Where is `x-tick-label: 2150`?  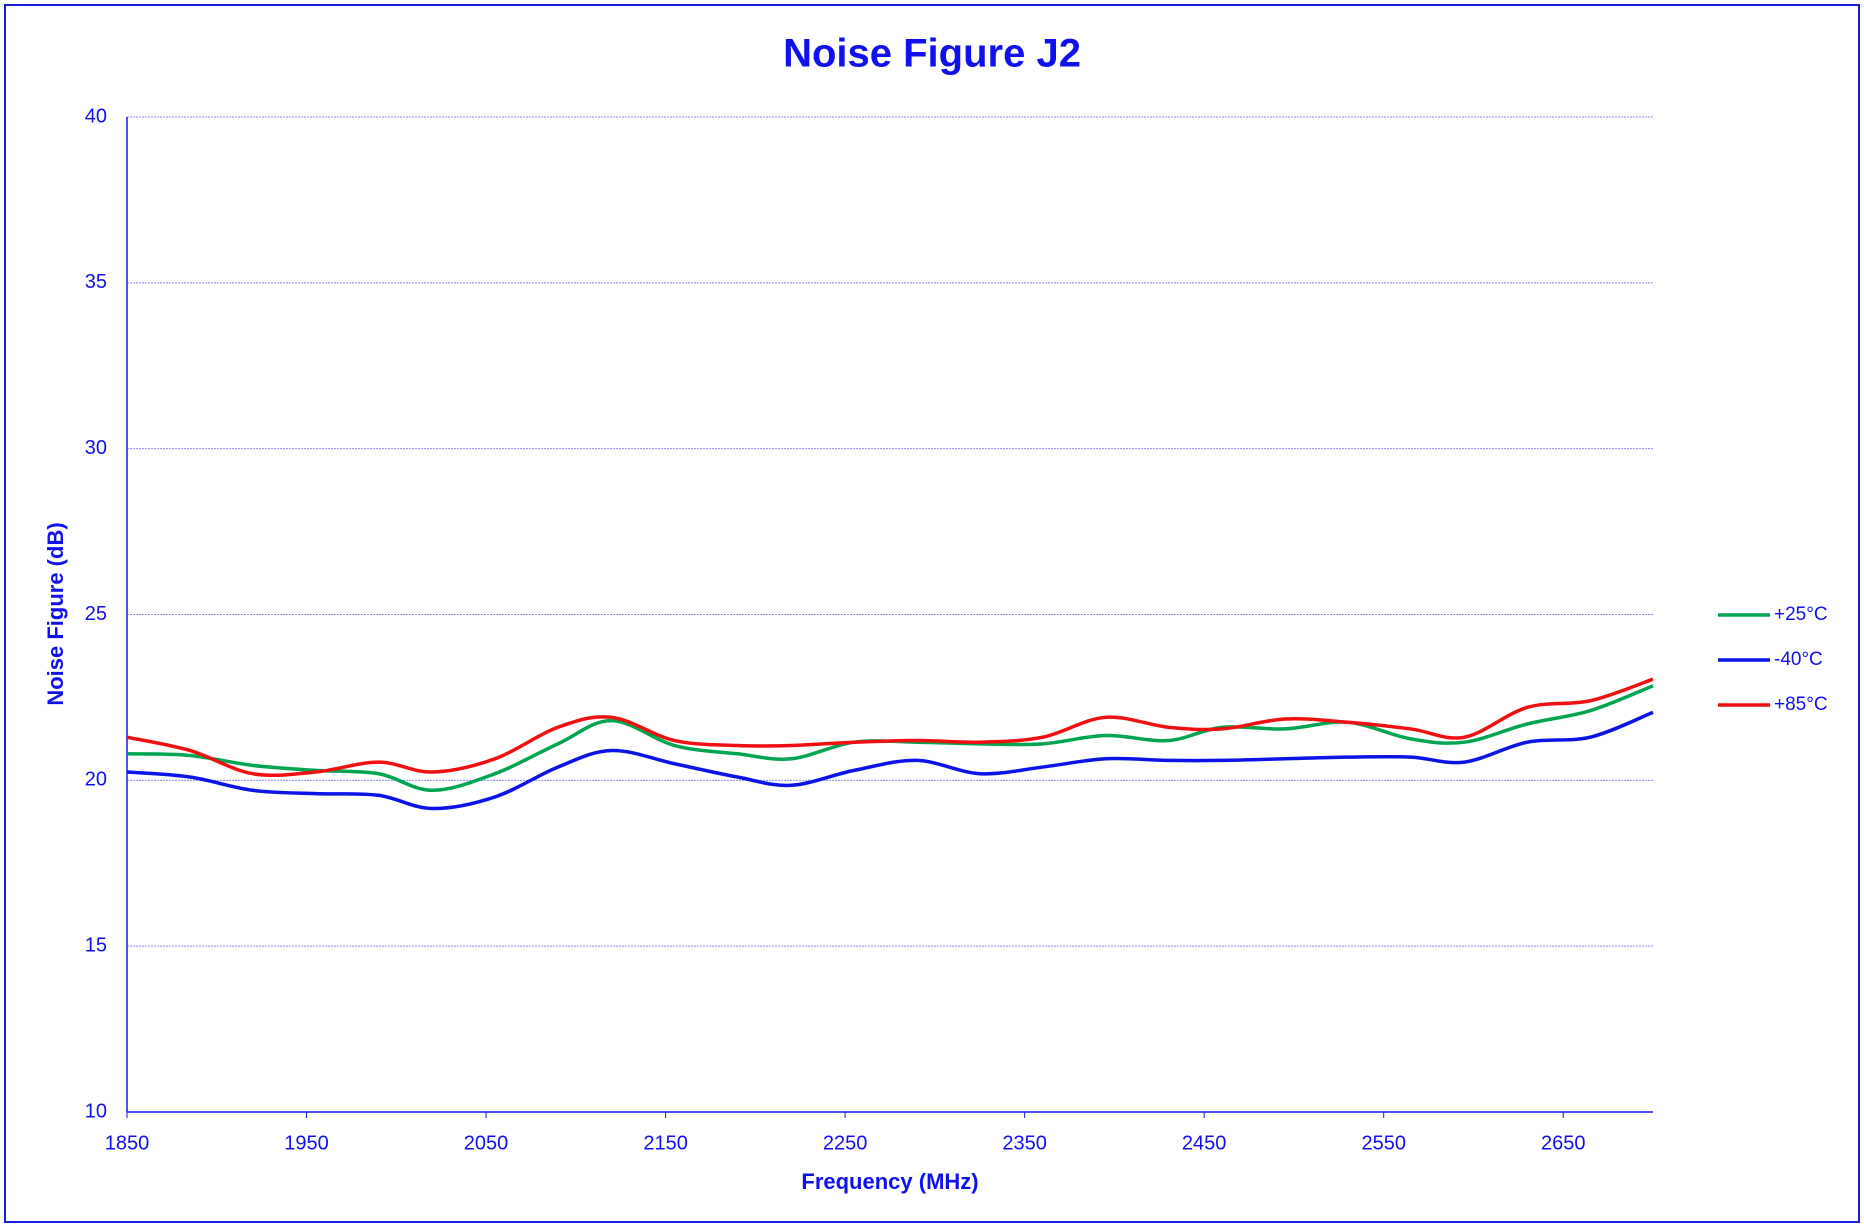
x-tick-label: 2150 is located at coordinates (665, 1143).